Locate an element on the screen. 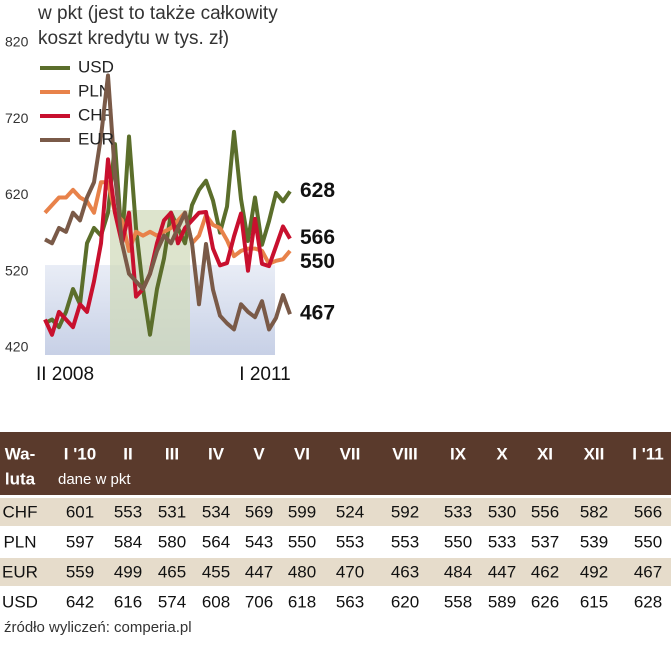  table-cell: 539 is located at coordinates (594, 541).